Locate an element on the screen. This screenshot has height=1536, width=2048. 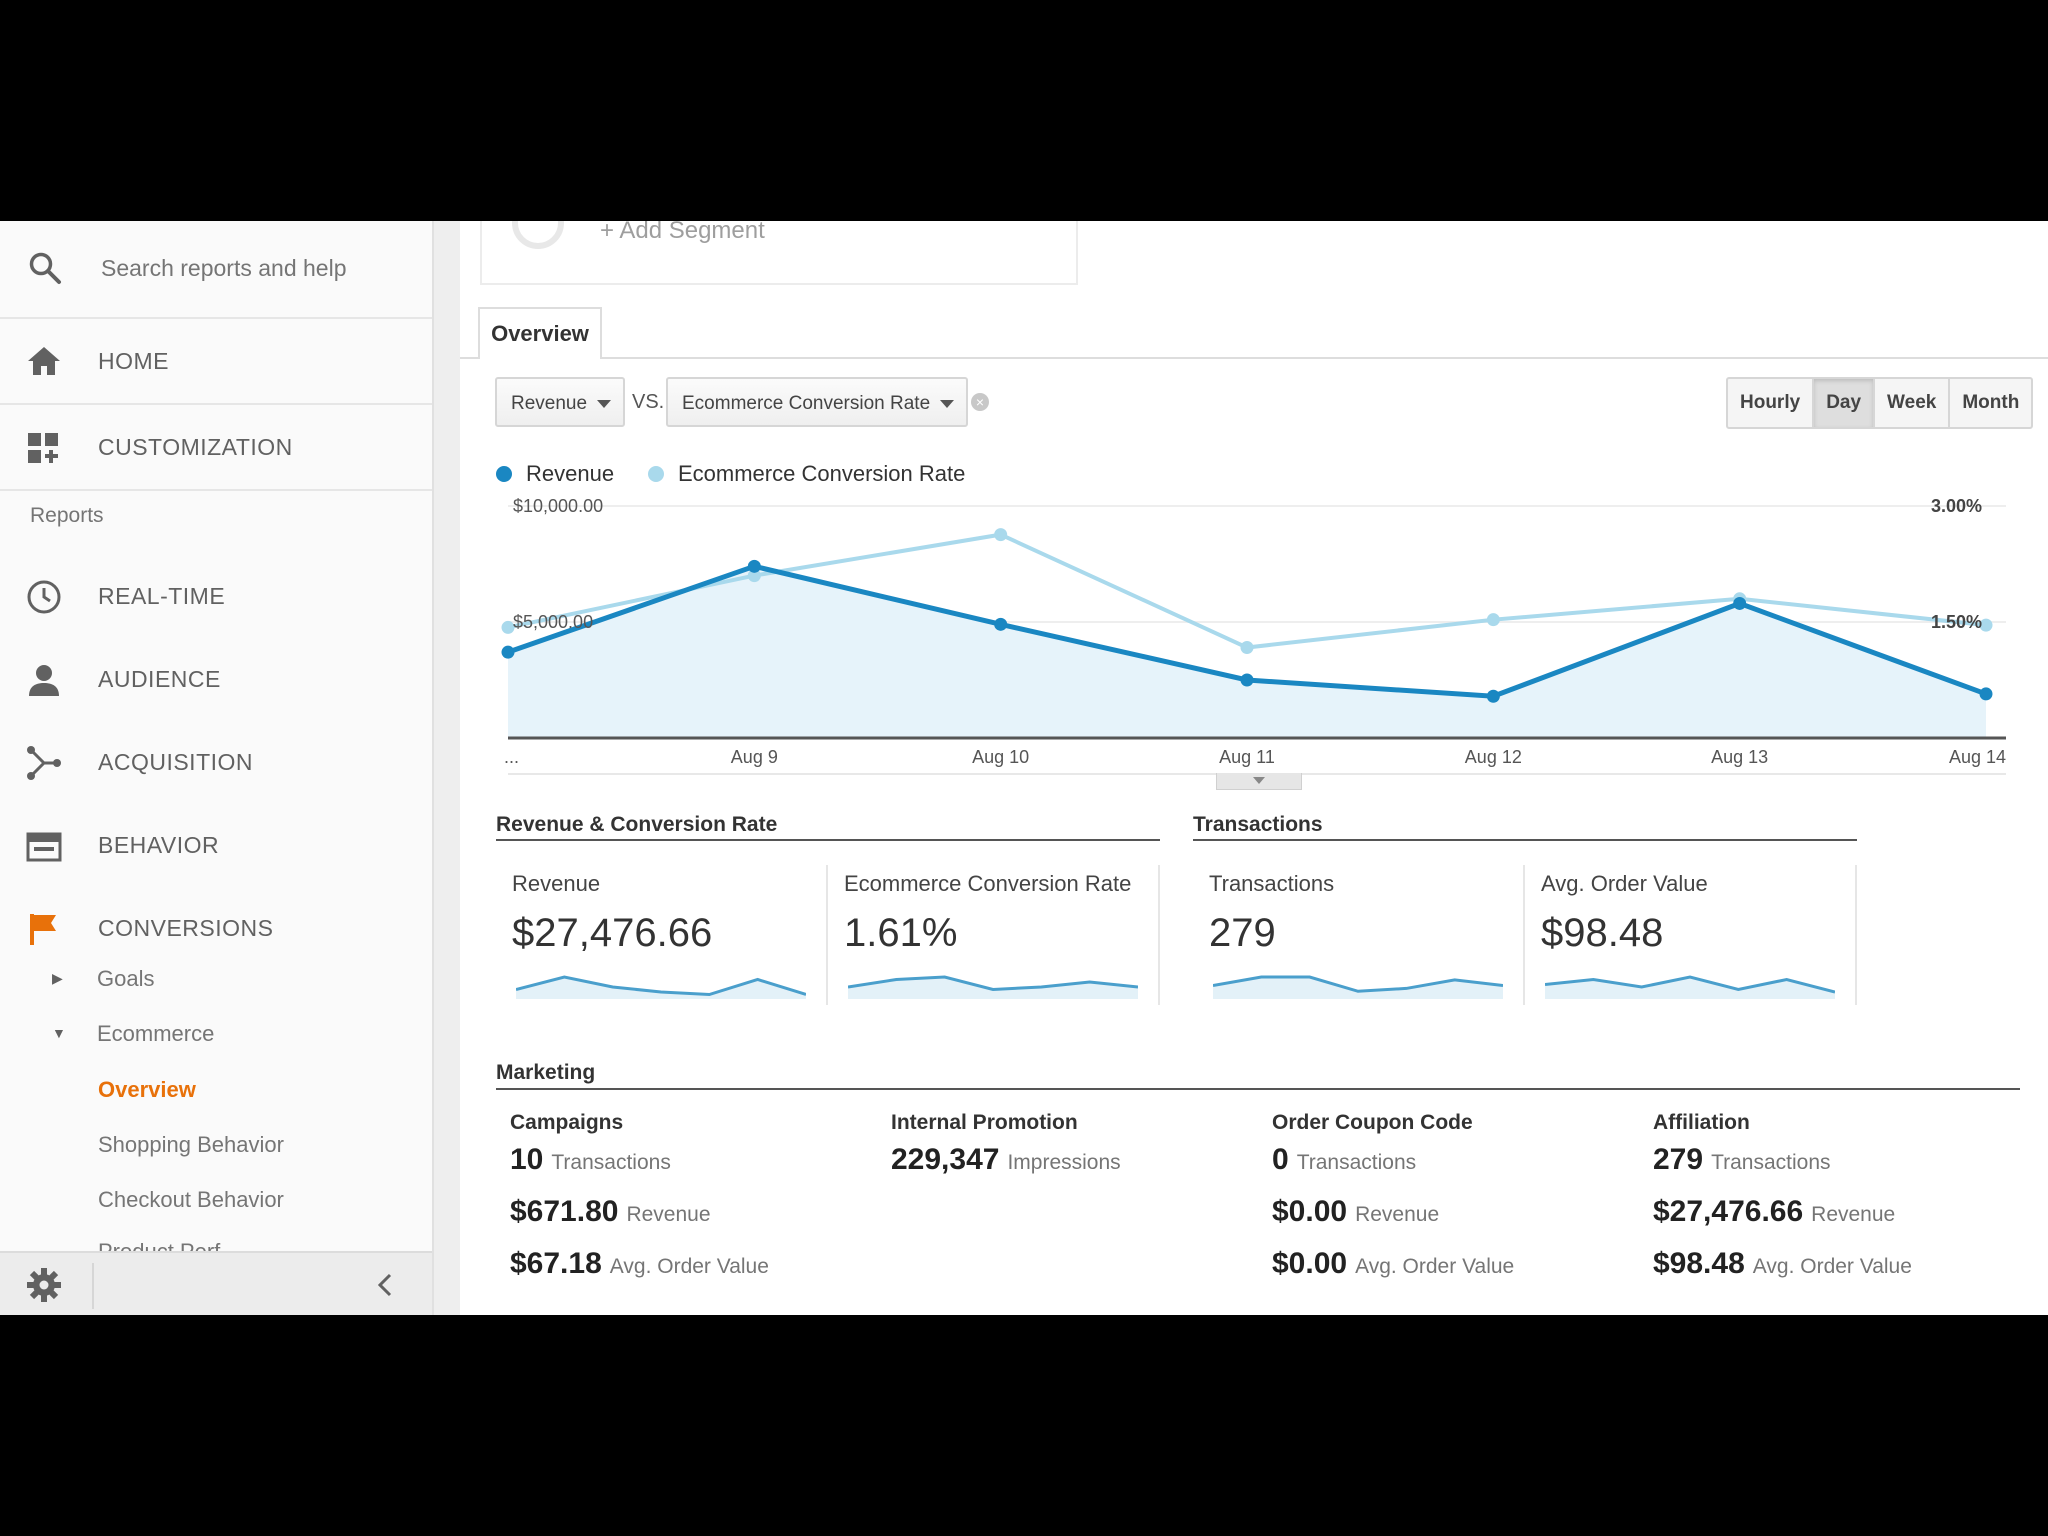
sparkline-area is located at coordinates (1358, 988).